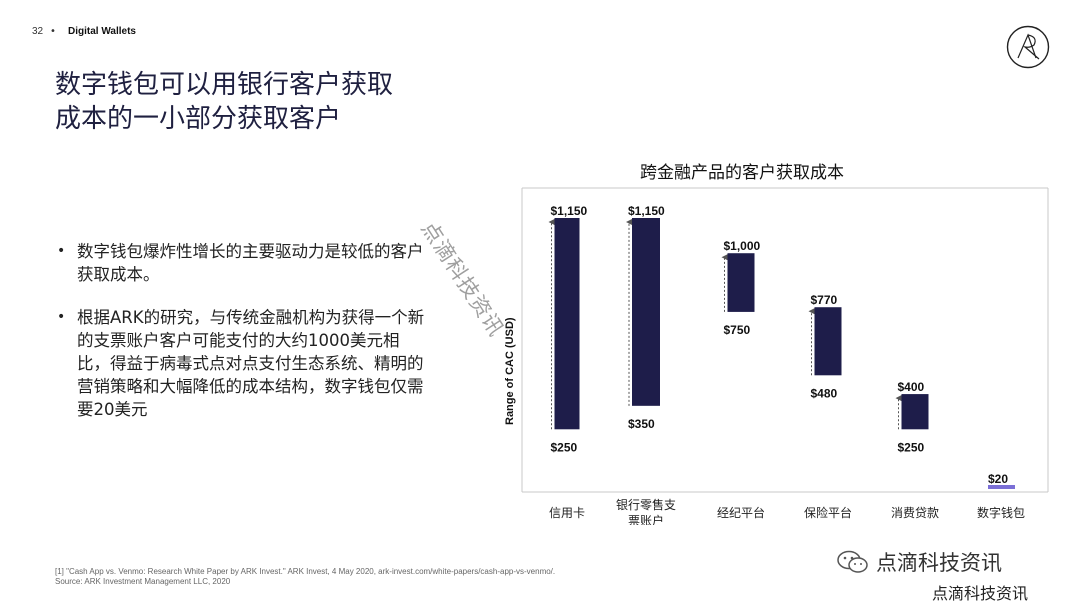 This screenshot has height=608, width=1080. I want to click on y-axis-label: Range of CAC (USD), so click(510, 371).